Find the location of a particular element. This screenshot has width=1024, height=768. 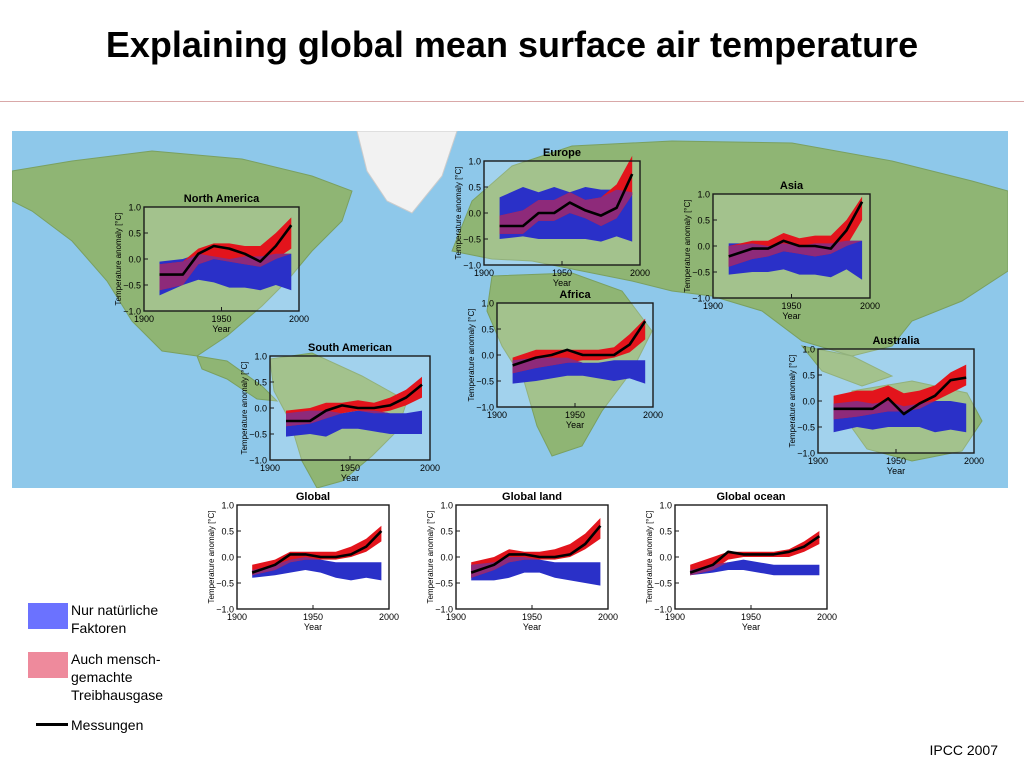

legend-label-anthro: Auch mensch- gemachte Treibhausgase is located at coordinates (117, 677).